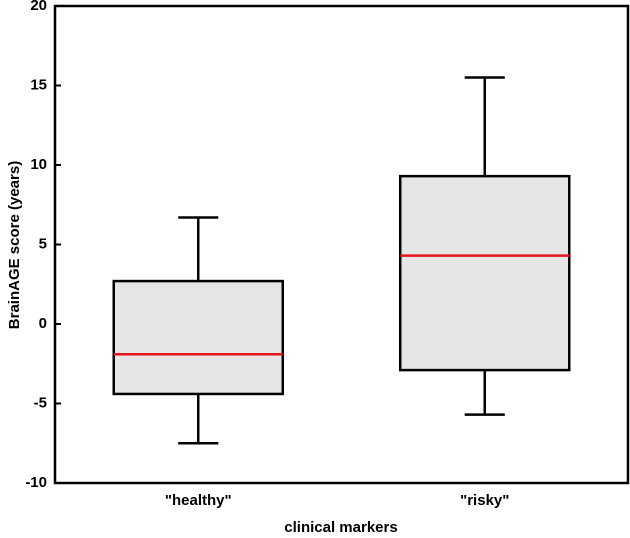  Describe the element at coordinates (484, 500) in the screenshot. I see `x-tick-label: "risky"` at that location.